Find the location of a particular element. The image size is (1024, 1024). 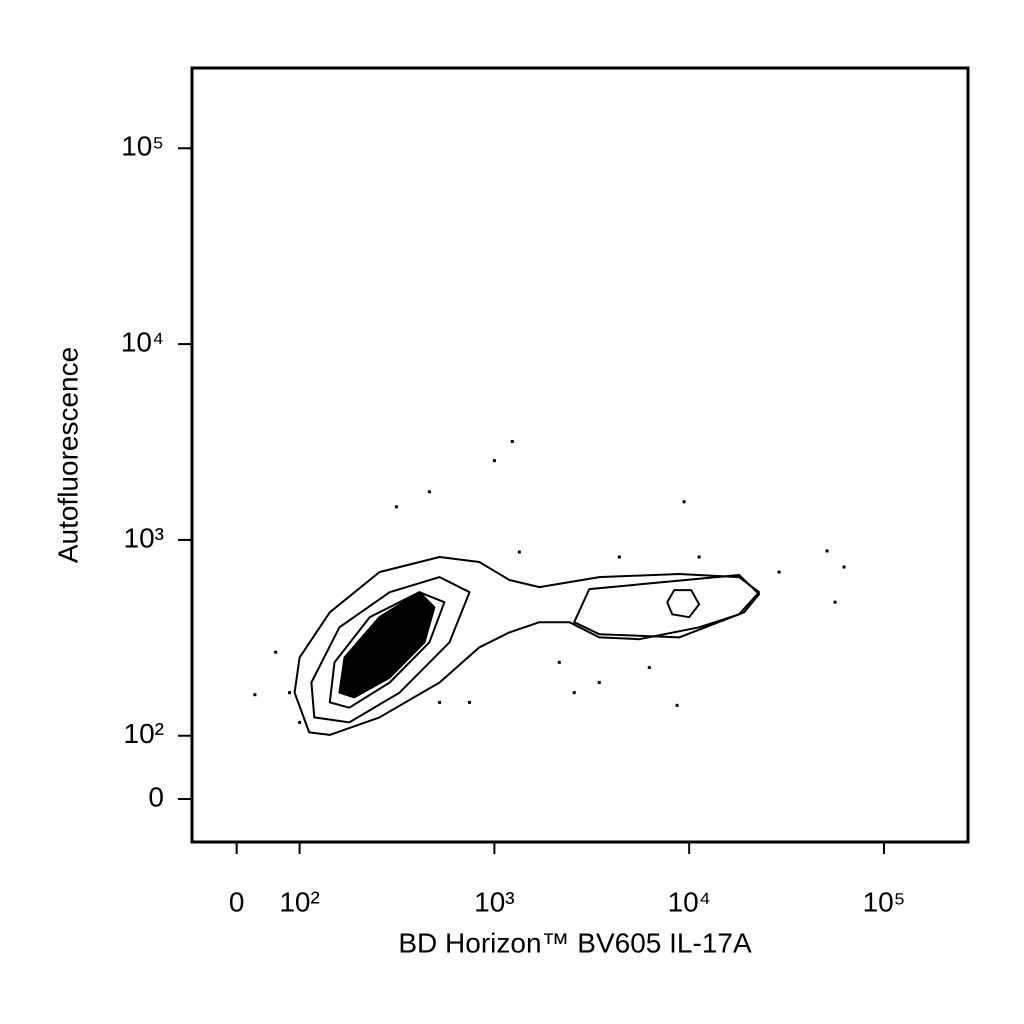

x-axis-label: BD Horizon™ BV605 IL-17A is located at coordinates (575, 942).